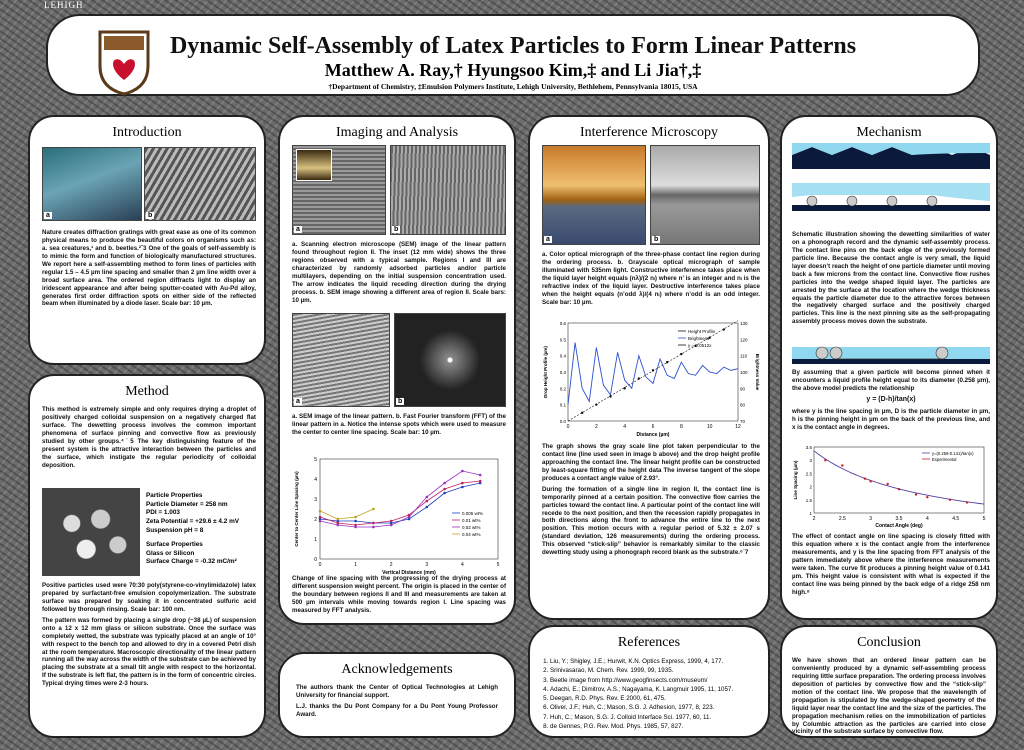  I want to click on legend-entry: 0.02 wt%, so click(471, 527).